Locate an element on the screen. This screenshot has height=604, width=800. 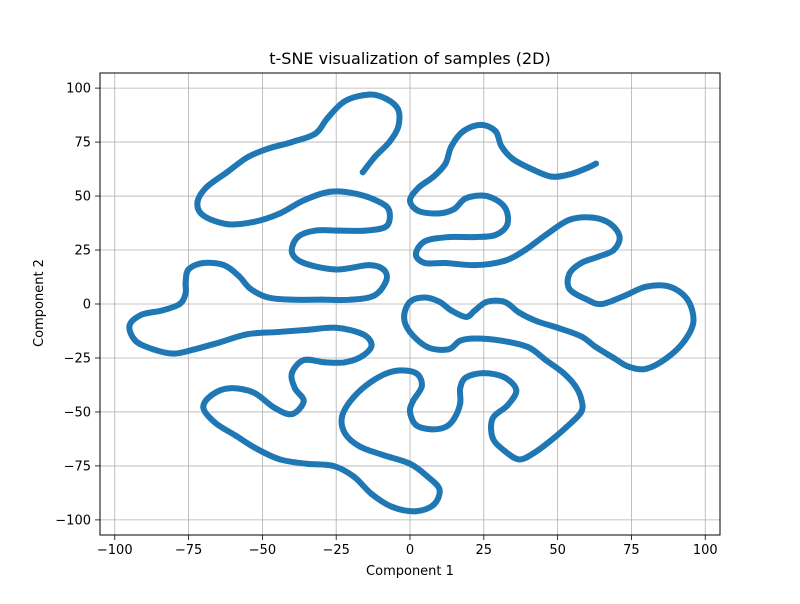
x-tick-label: −100 is located at coordinates (115, 550).